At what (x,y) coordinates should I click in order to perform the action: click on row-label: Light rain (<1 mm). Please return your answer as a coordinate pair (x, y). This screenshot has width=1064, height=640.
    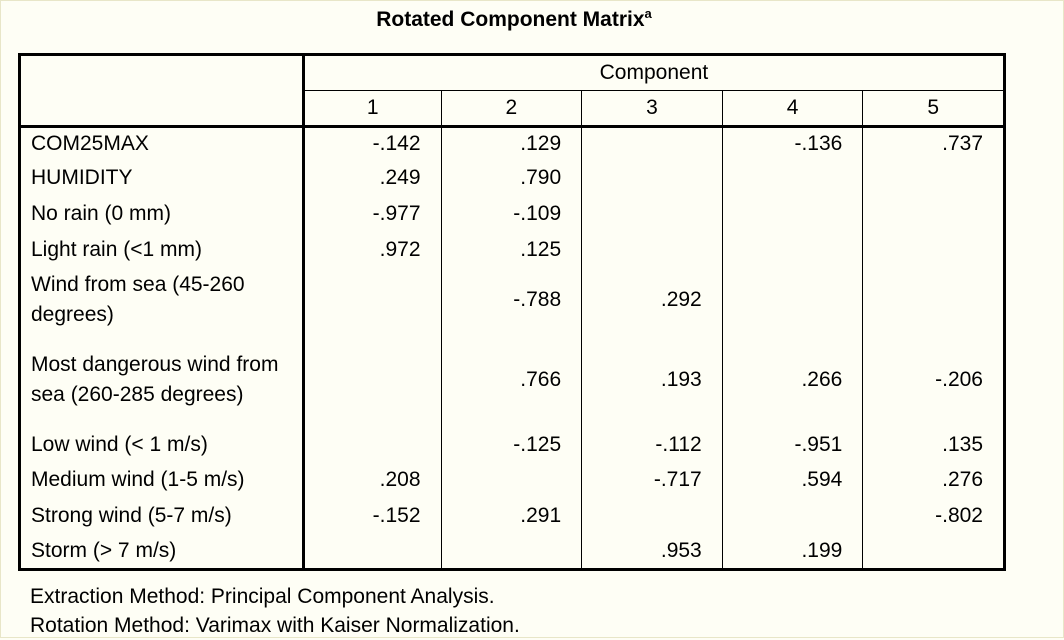
    Looking at the image, I should click on (162, 250).